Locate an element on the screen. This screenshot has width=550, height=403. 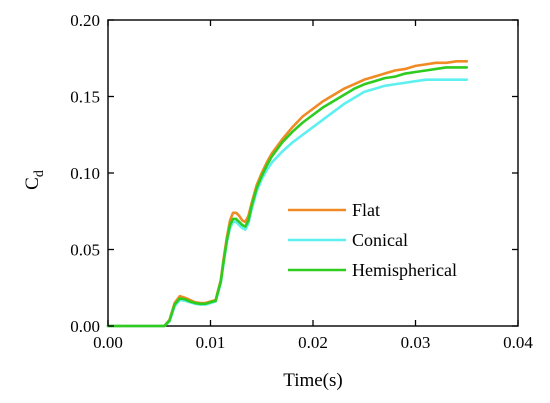
x-tick-label: 0.01 is located at coordinates (211, 342).